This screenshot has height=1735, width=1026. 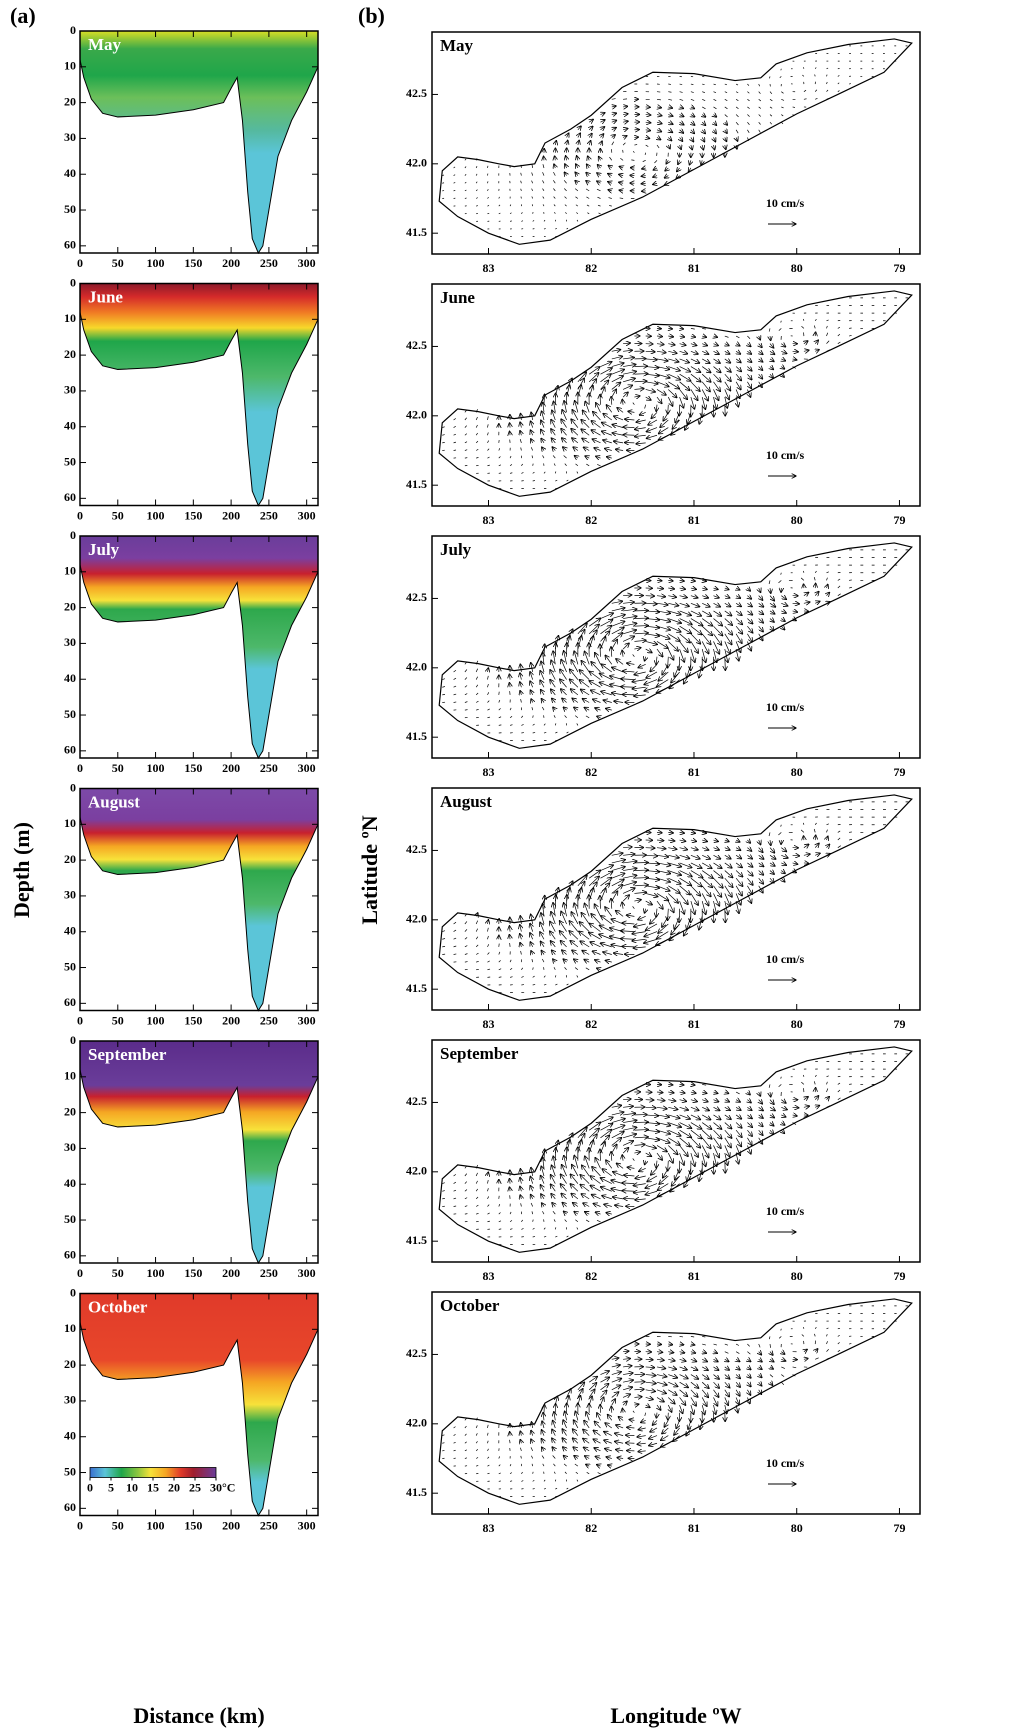 What do you see at coordinates (153, 1472) in the screenshot?
I see `colorbar` at bounding box center [153, 1472].